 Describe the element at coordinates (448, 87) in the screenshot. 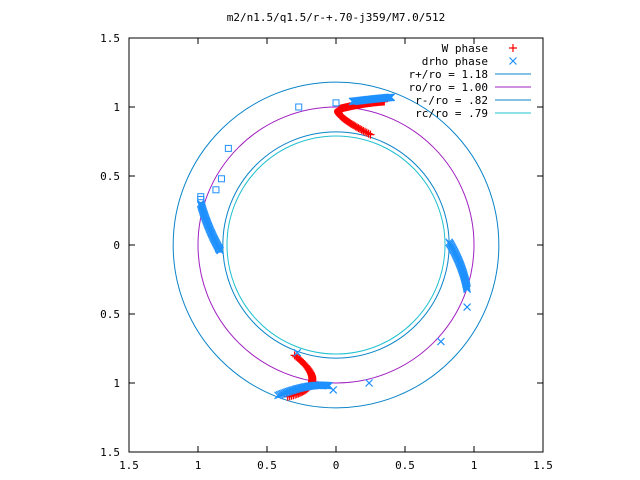

I see `legend-label: ro/ro = 1.00` at that location.